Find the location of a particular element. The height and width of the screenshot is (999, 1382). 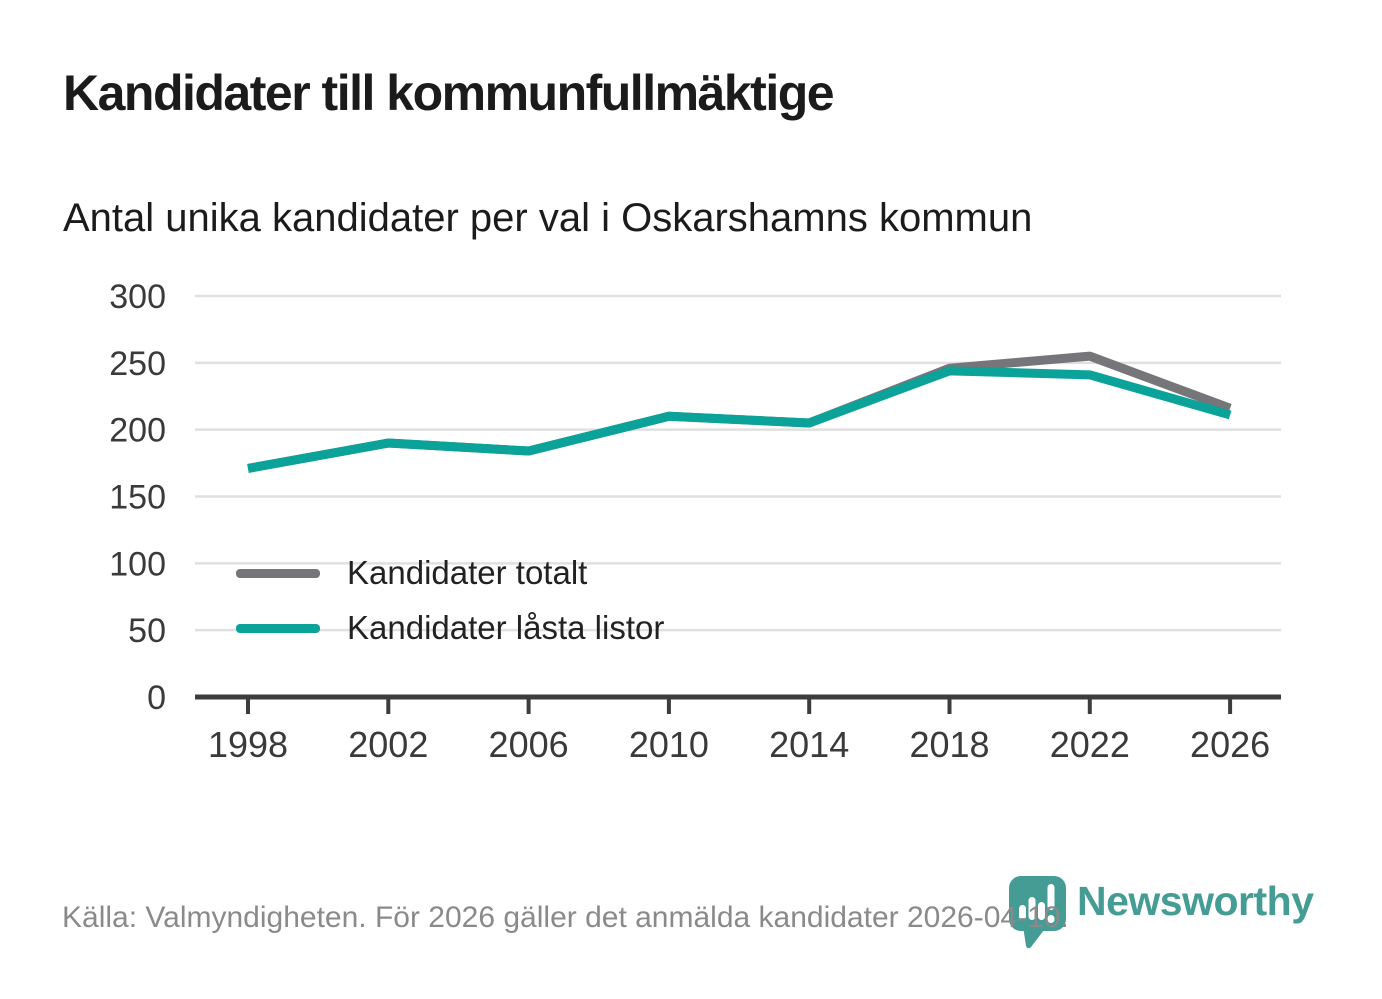

legend-item-lasta-listor: Kandidater låsta listor is located at coordinates (450, 628).